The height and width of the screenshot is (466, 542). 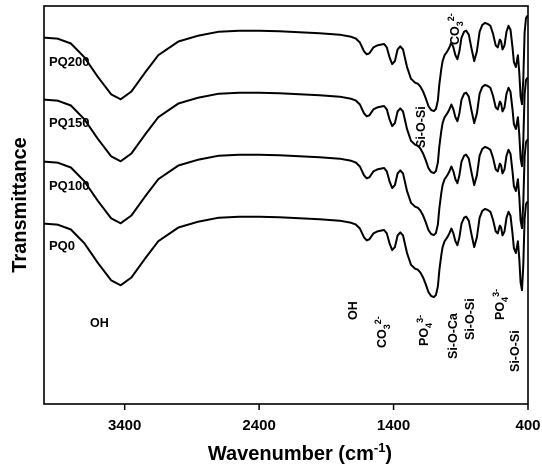 I want to click on x-axis-title: Wavenumber (cm-1), so click(x=300, y=452).